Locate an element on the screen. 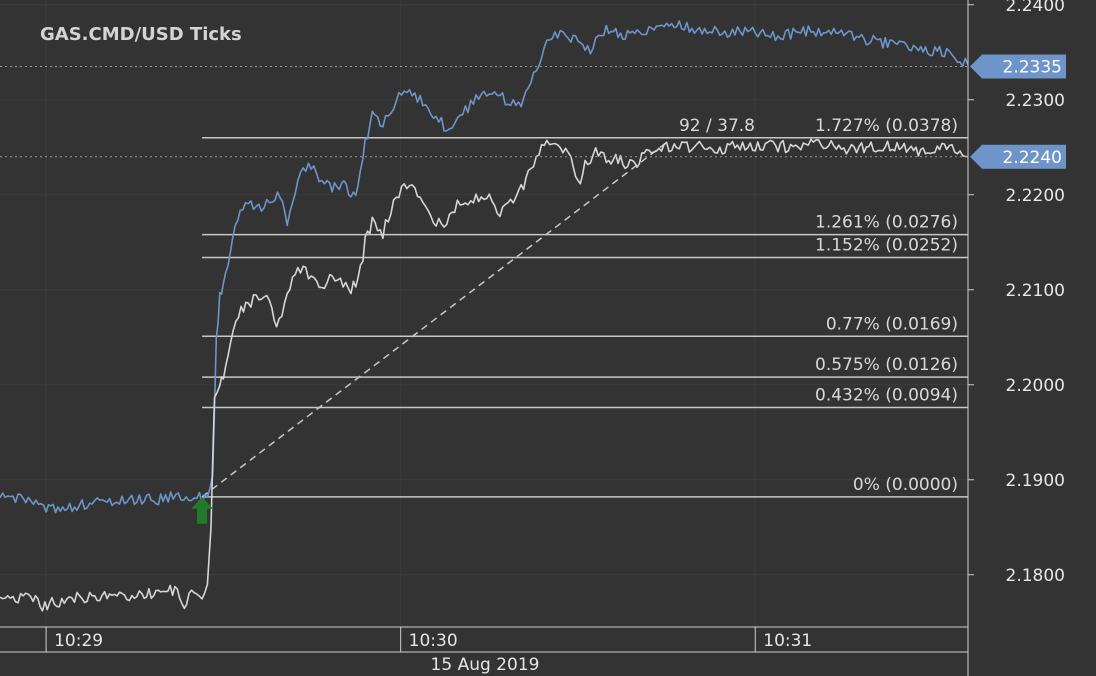 The height and width of the screenshot is (676, 1096). x-tick-label: 10:31 is located at coordinates (787, 641).